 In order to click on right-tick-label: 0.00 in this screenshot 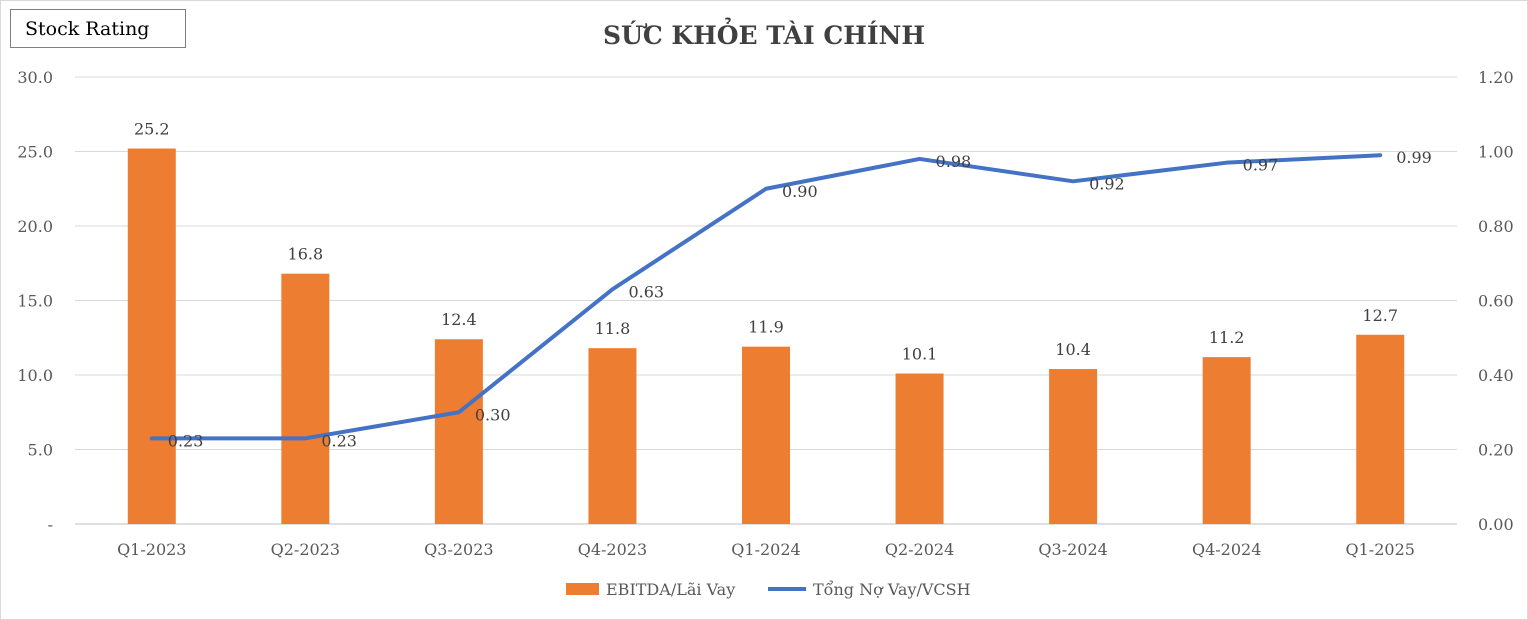, I will do `click(1496, 524)`.